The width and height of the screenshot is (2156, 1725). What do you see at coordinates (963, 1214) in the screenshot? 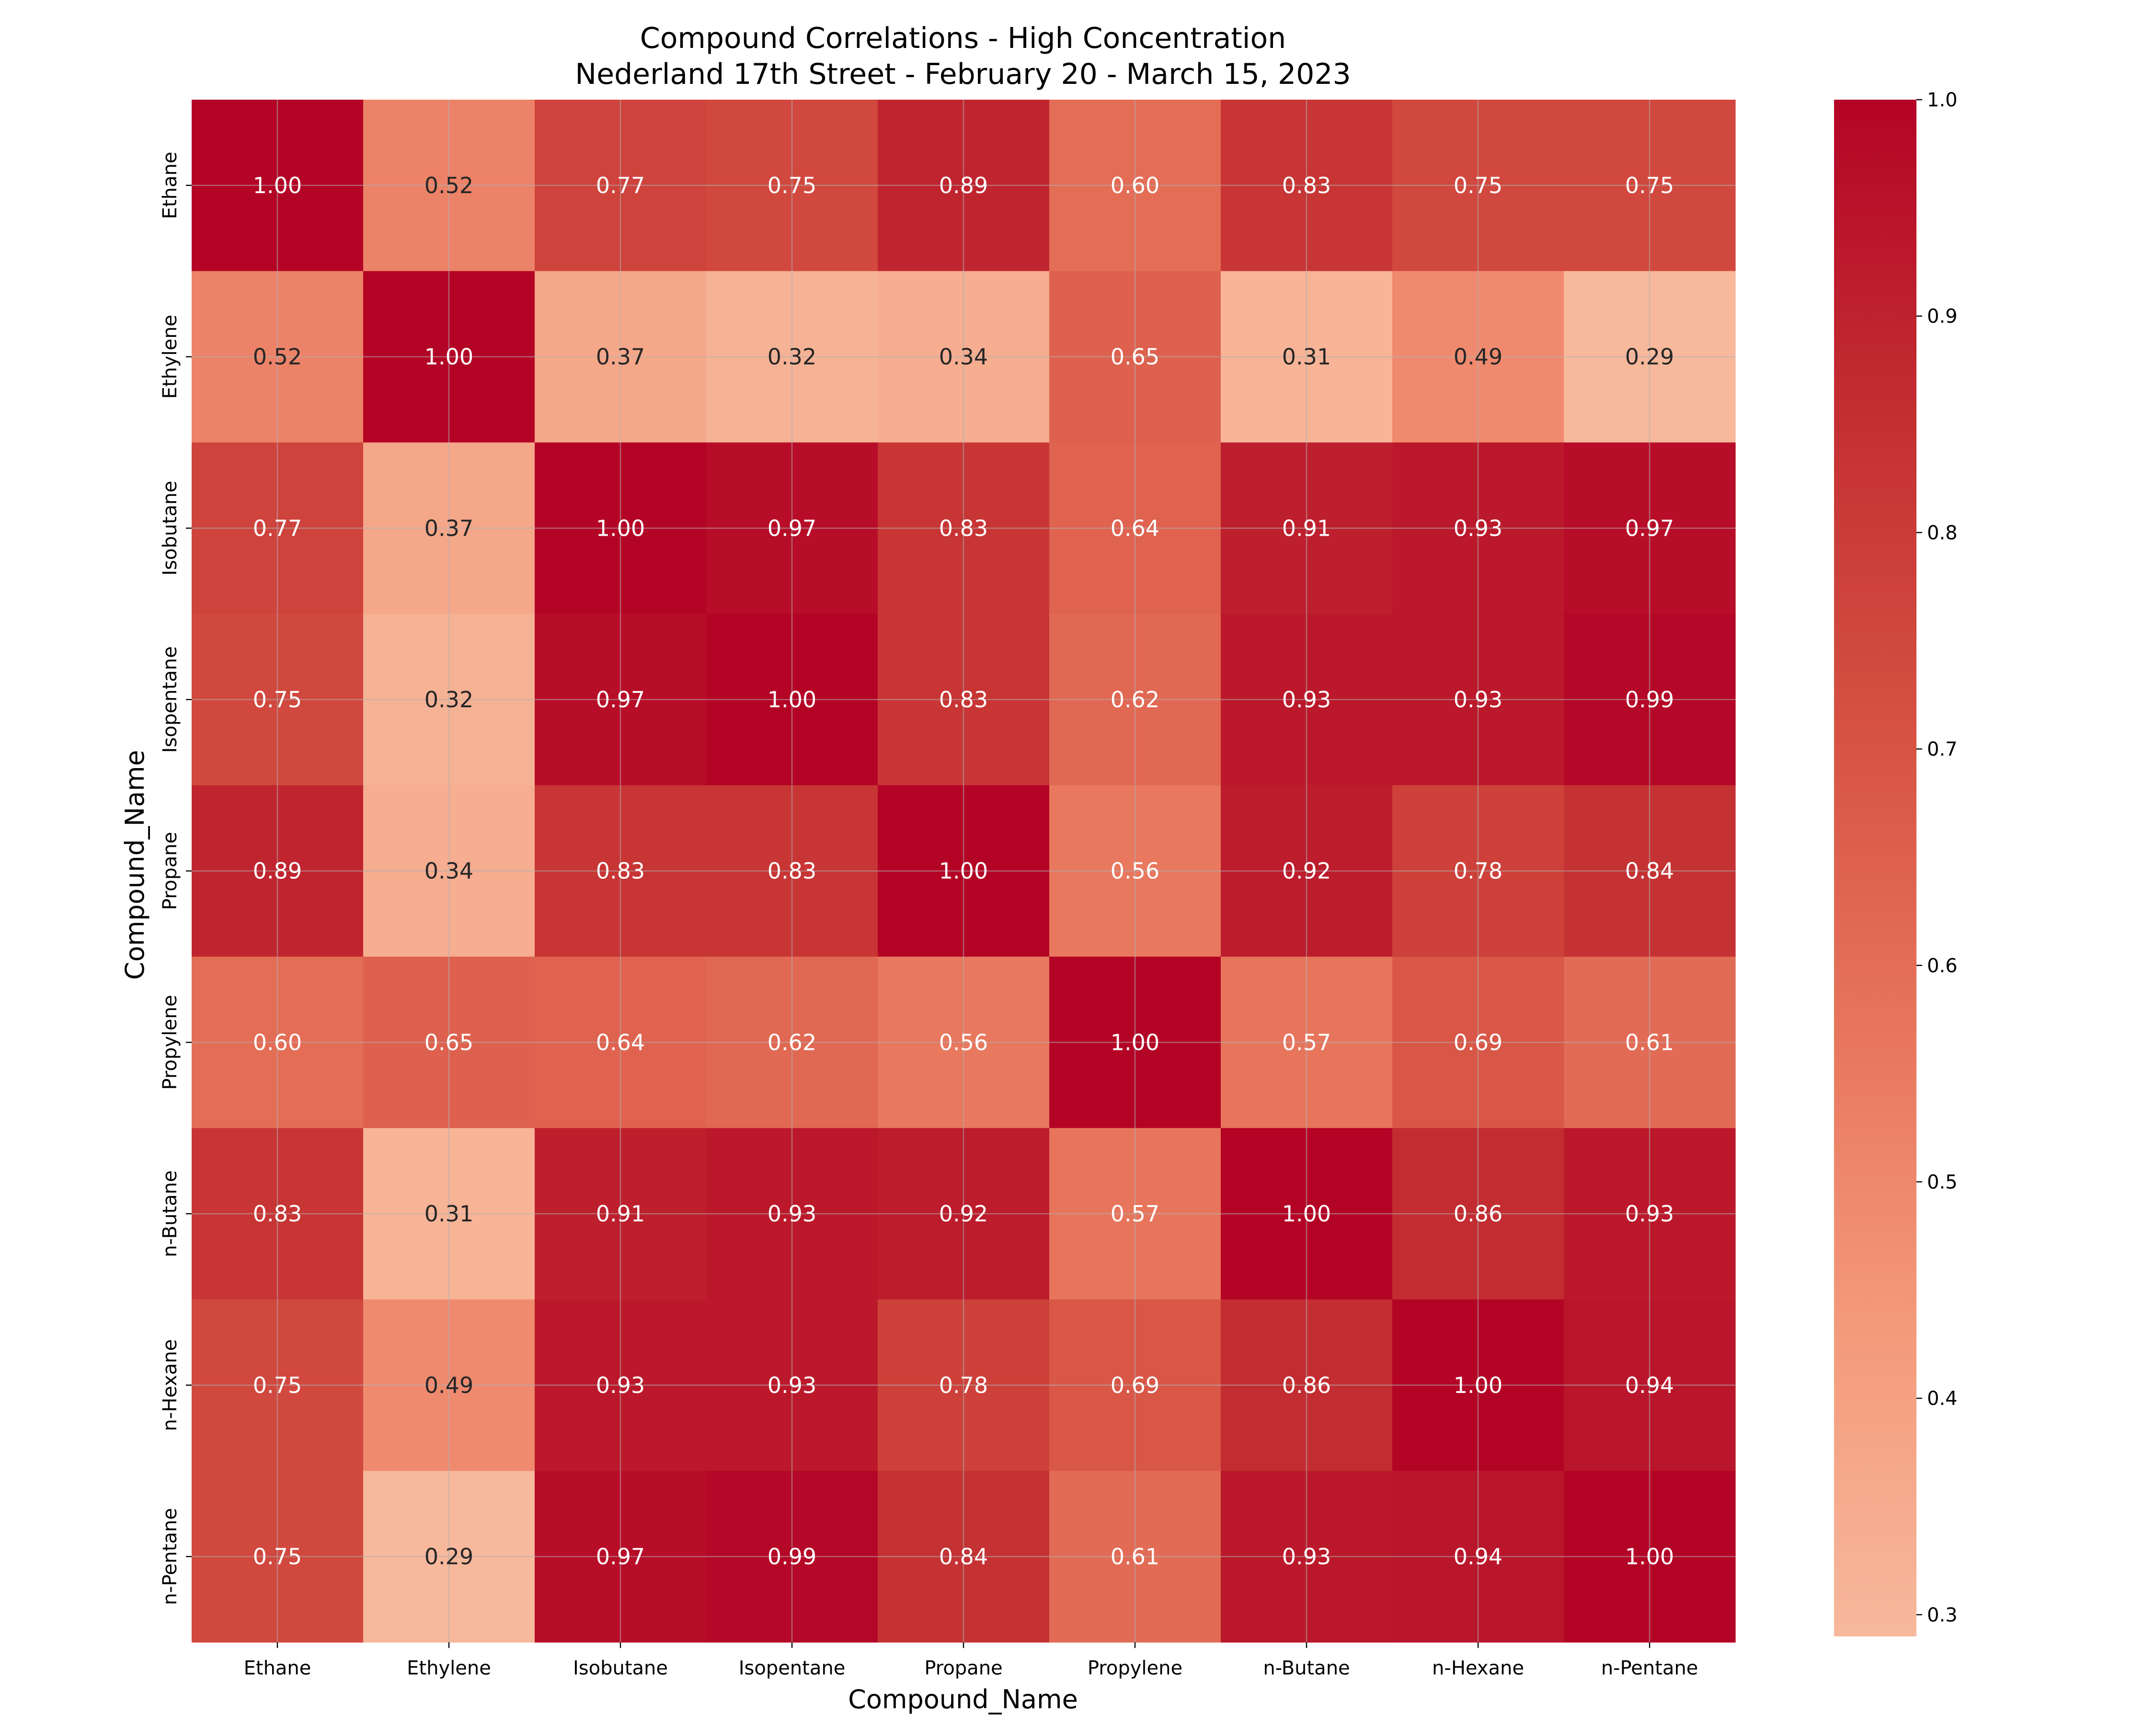
I see `cell-value-label: 0.92` at bounding box center [963, 1214].